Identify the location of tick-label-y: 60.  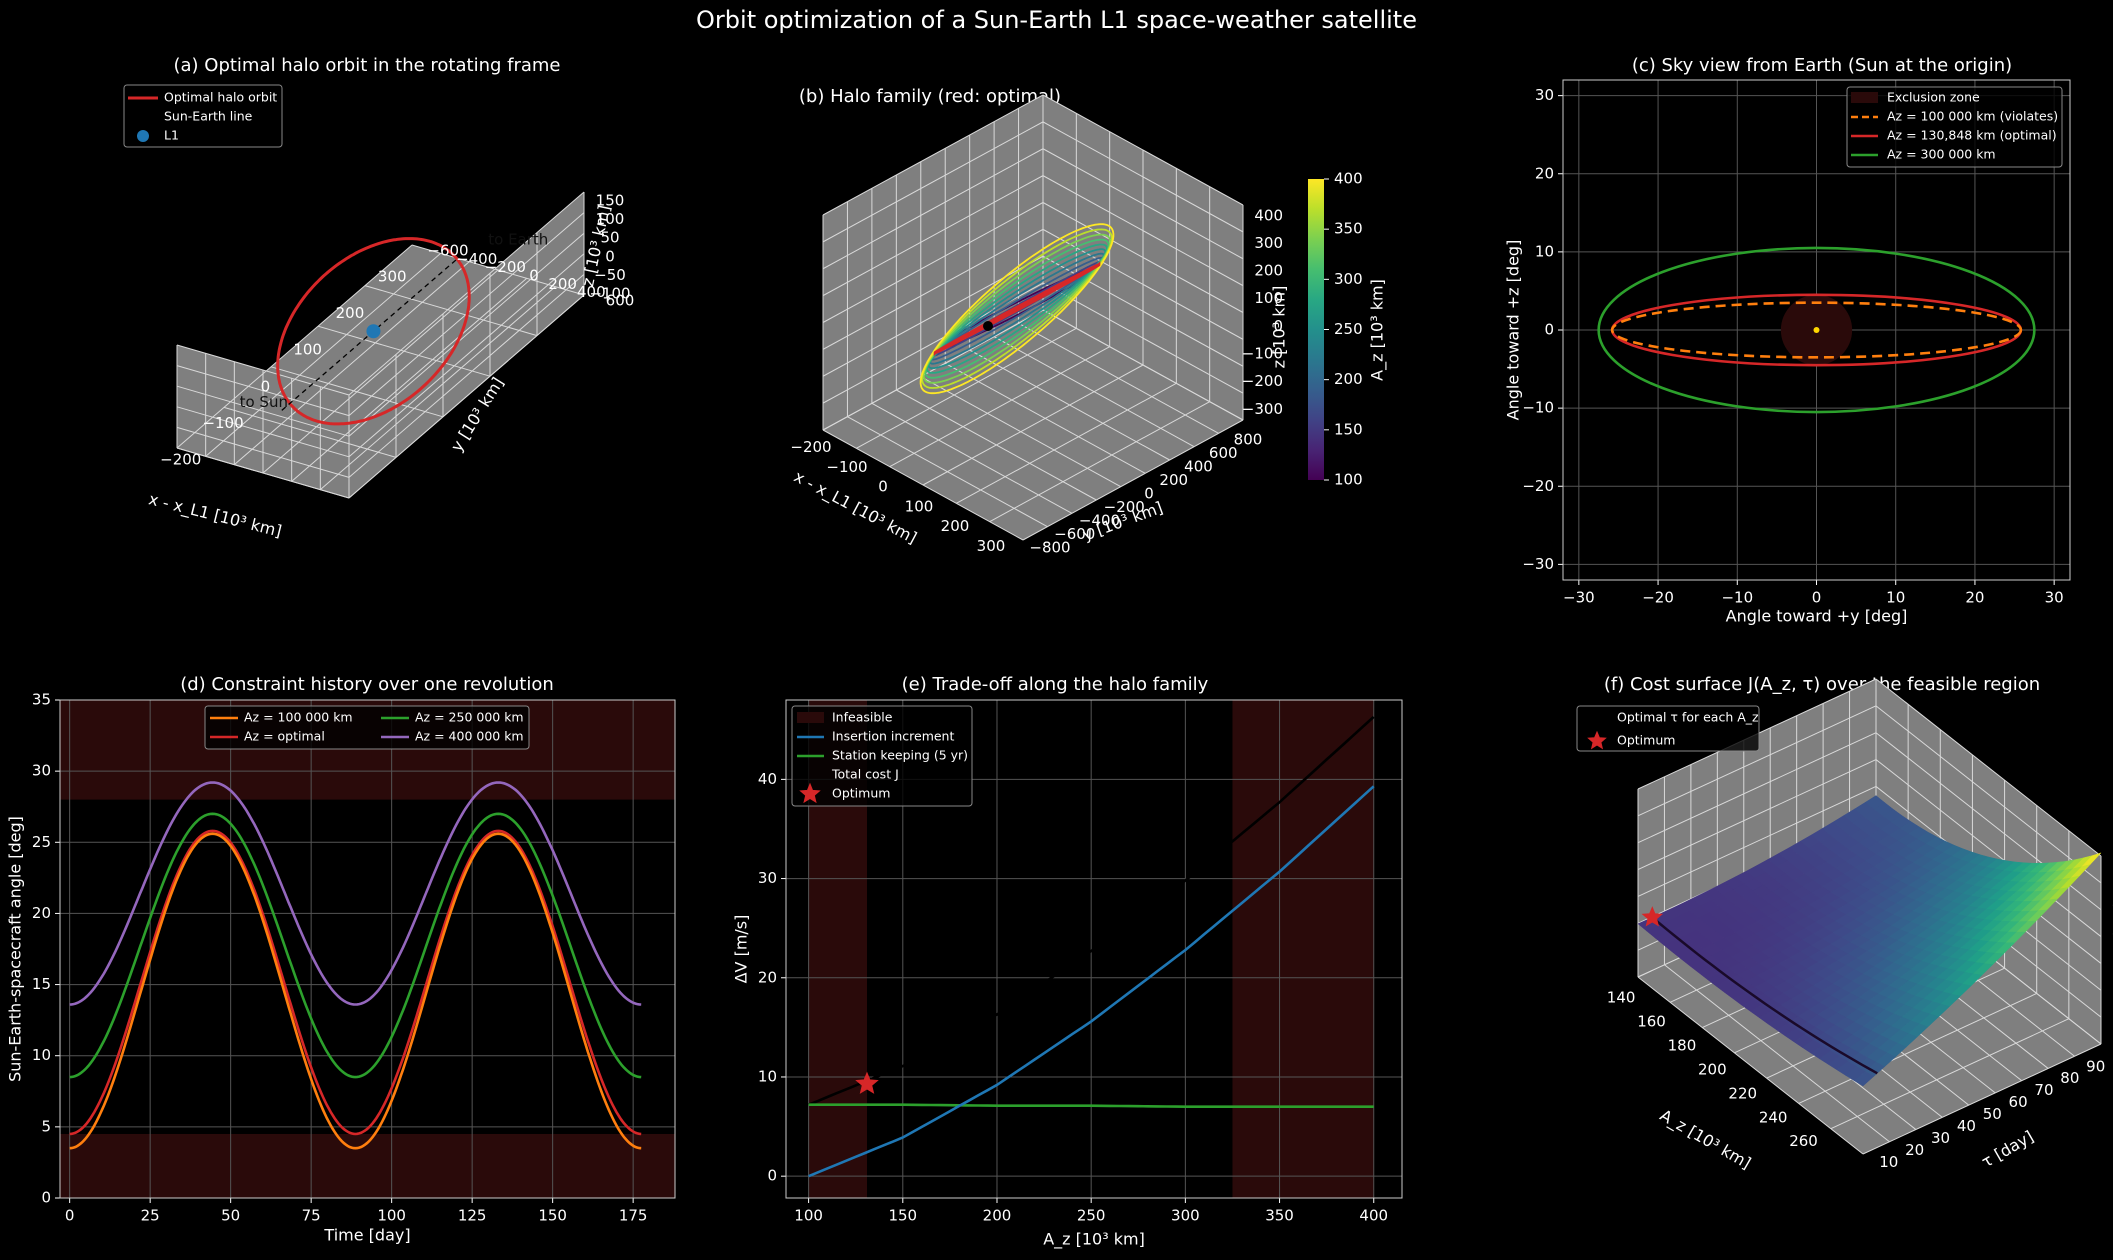
(2018, 1102).